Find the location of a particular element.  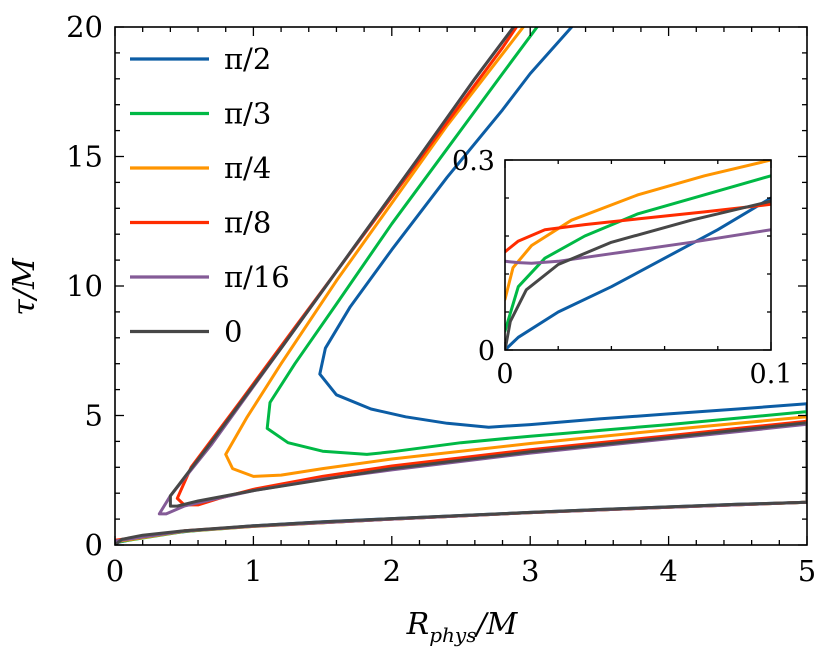

x-axis-title: Rphys/M is located at coordinates (462, 627).